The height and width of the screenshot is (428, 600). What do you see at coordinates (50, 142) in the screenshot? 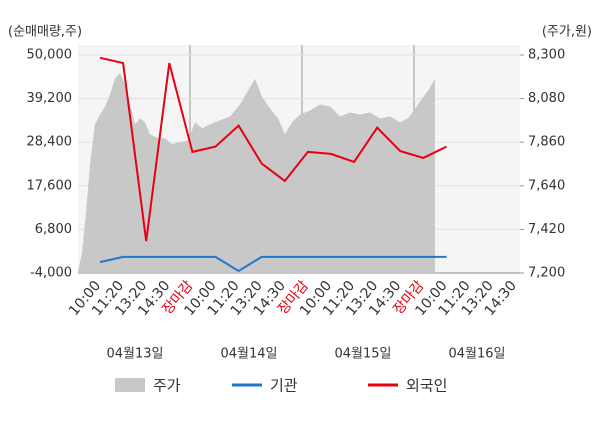
I see `y-tick-label: 28,400` at bounding box center [50, 142].